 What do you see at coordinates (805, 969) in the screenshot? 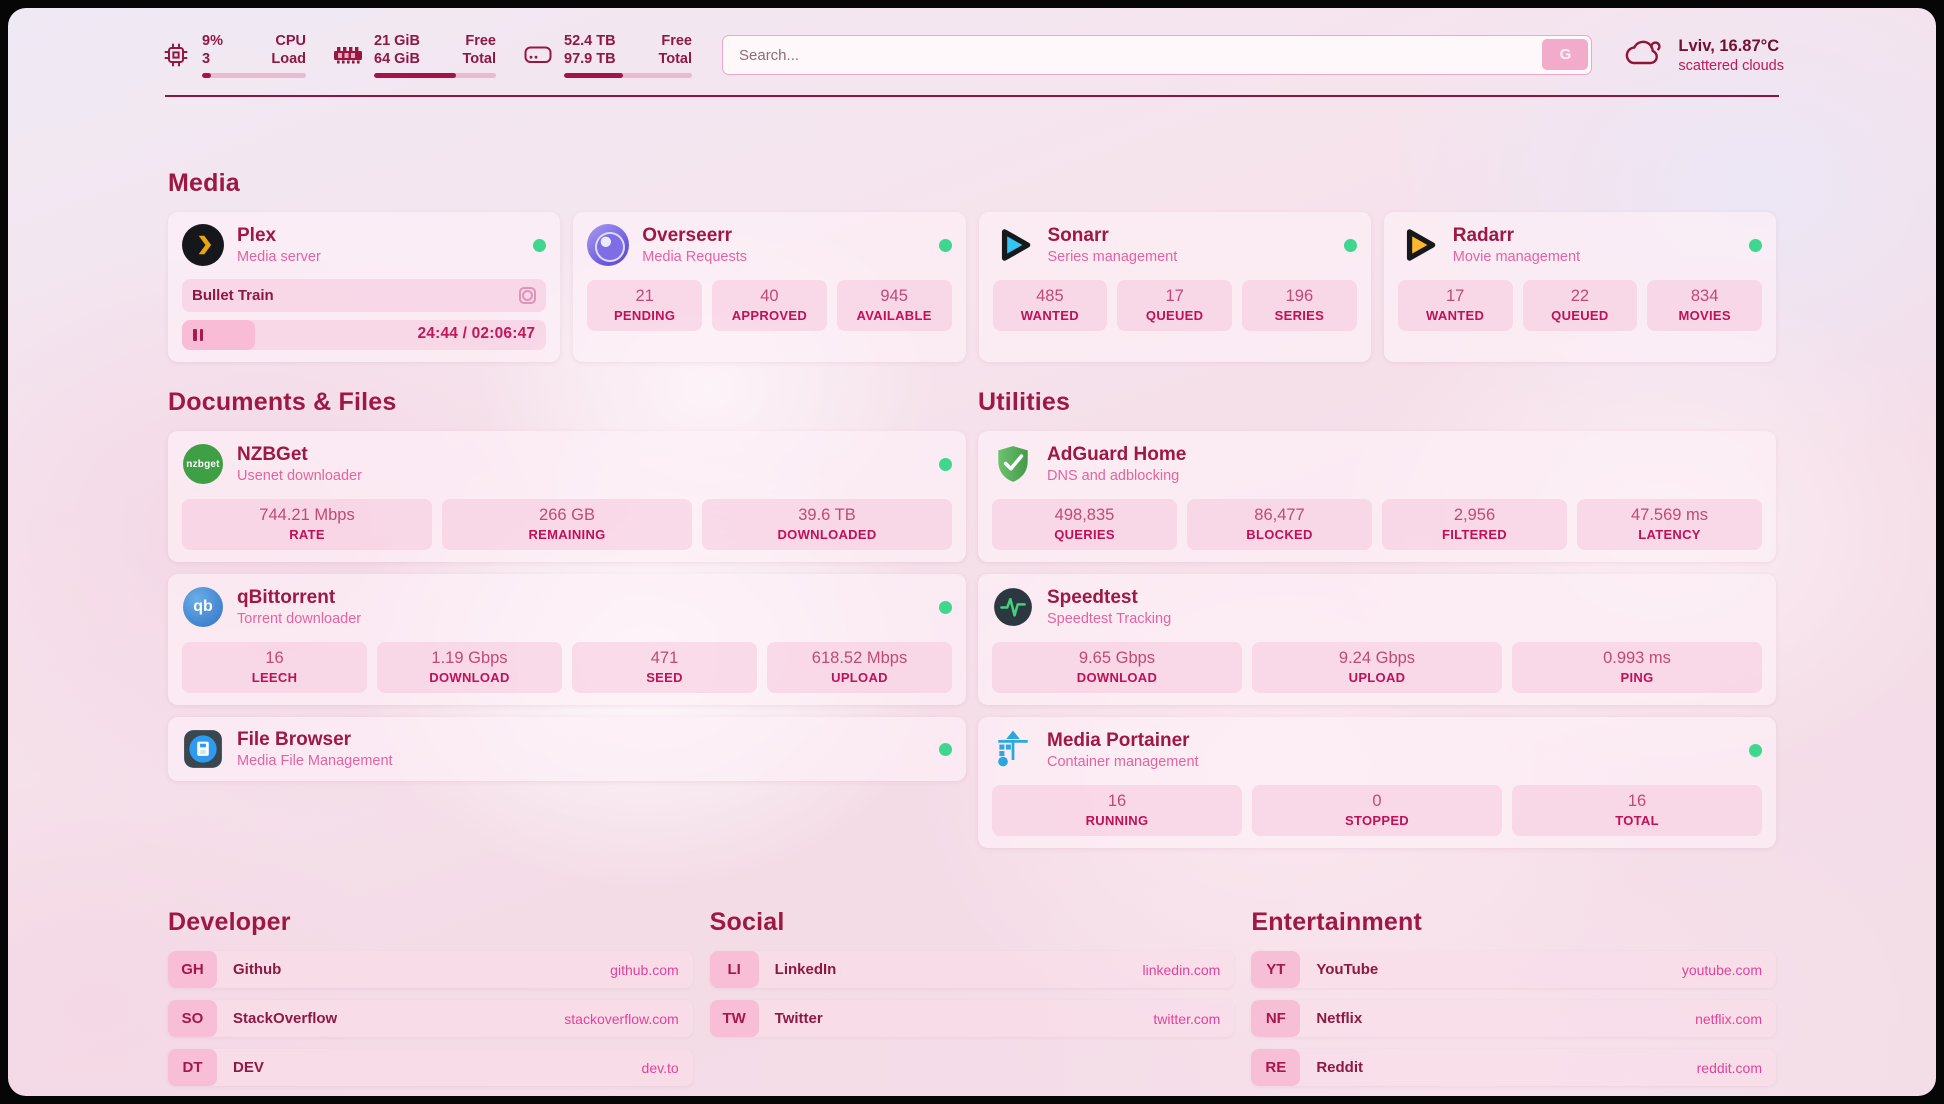
I see `bookmark-name: LinkedIn` at bounding box center [805, 969].